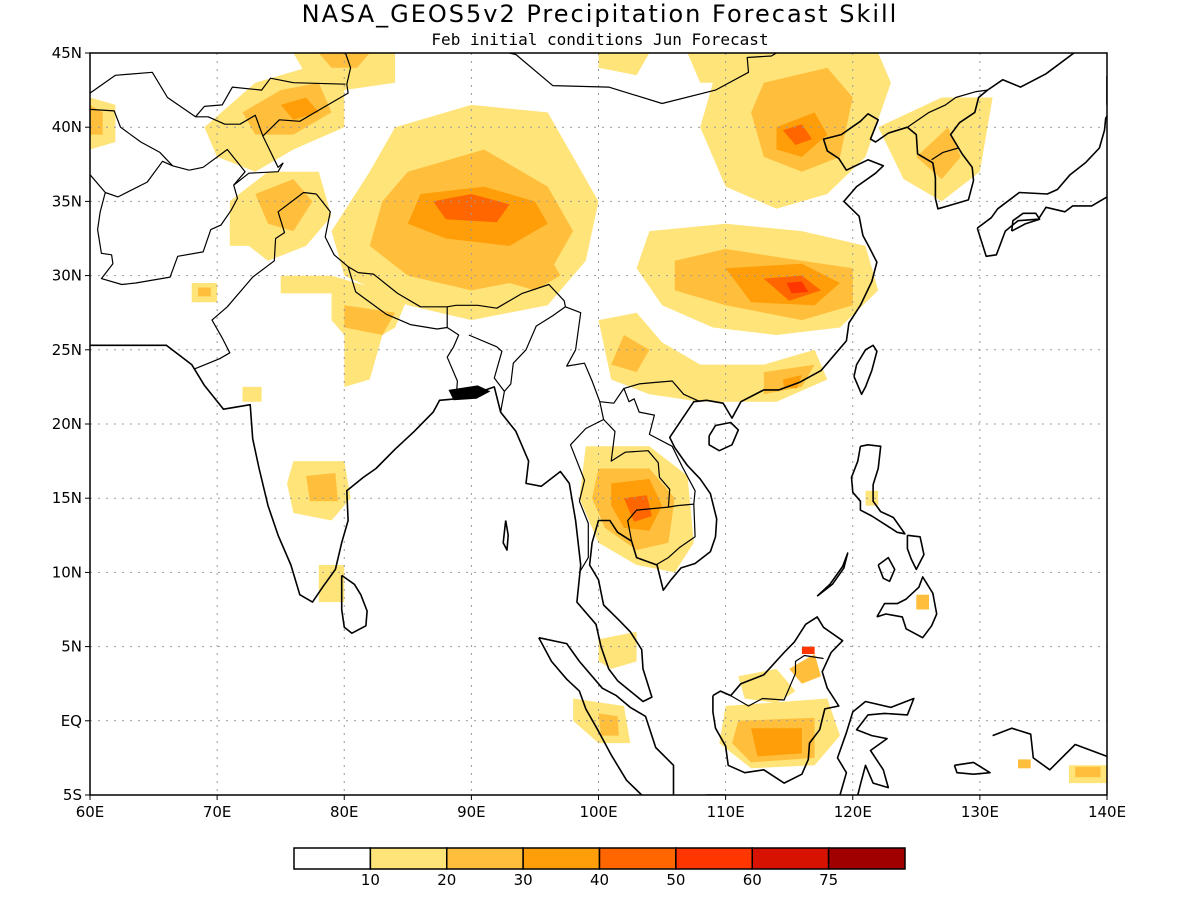 The height and width of the screenshot is (900, 1200). I want to click on lat-tick-label: 30N, so click(67, 276).